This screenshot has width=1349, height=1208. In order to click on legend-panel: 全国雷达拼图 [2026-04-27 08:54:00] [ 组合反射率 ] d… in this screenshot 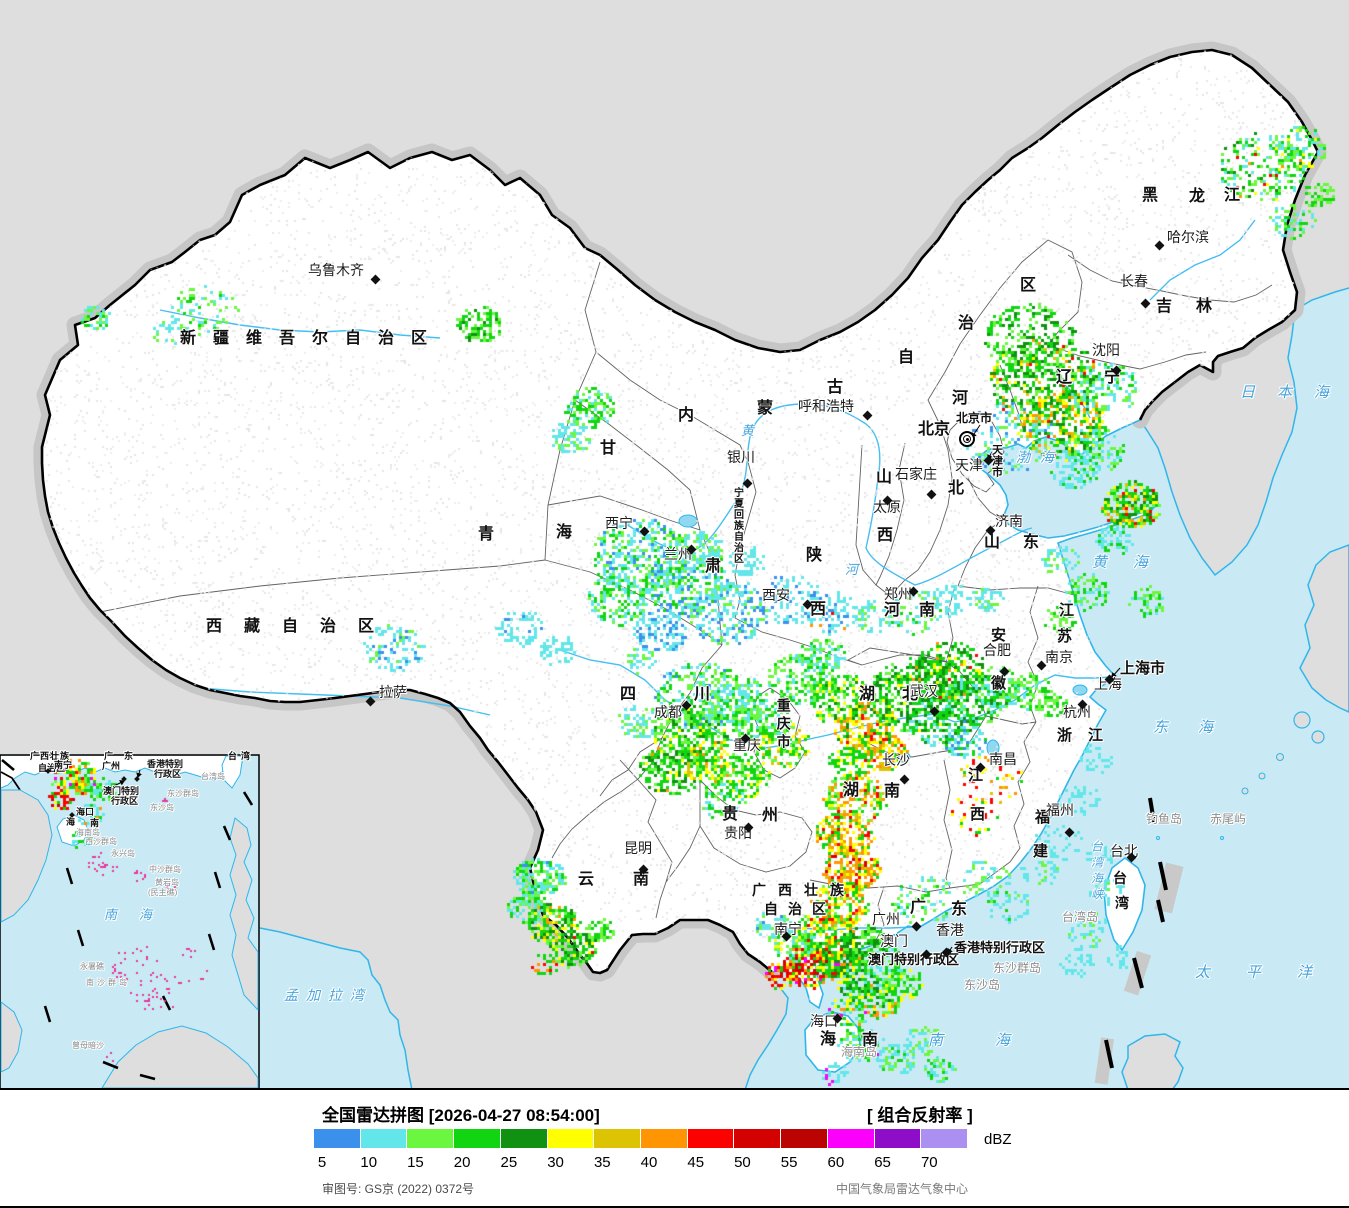, I will do `click(674, 1149)`.